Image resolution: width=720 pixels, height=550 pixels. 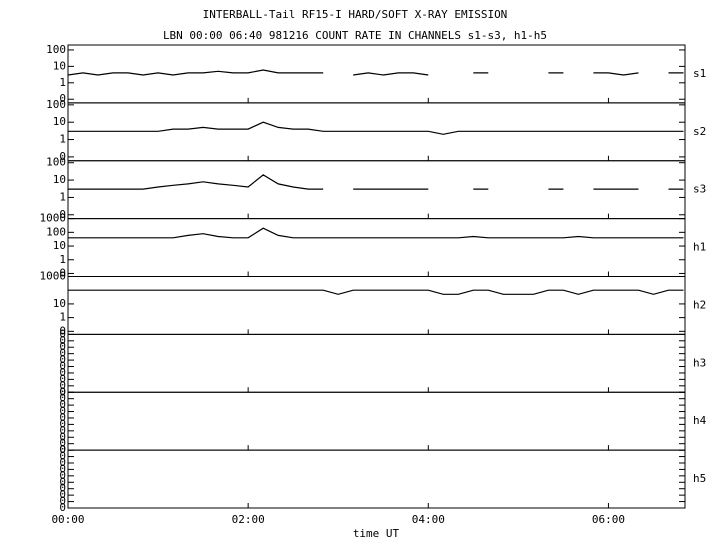 I want to click on panel-label: h3, so click(x=699, y=362).